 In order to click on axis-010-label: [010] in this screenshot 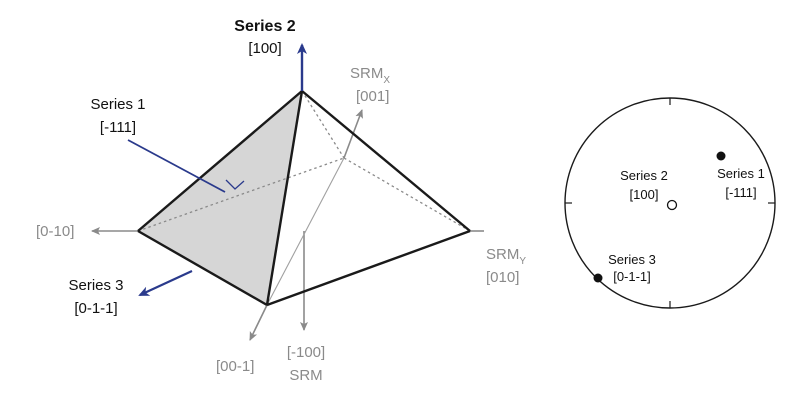, I will do `click(502, 277)`.